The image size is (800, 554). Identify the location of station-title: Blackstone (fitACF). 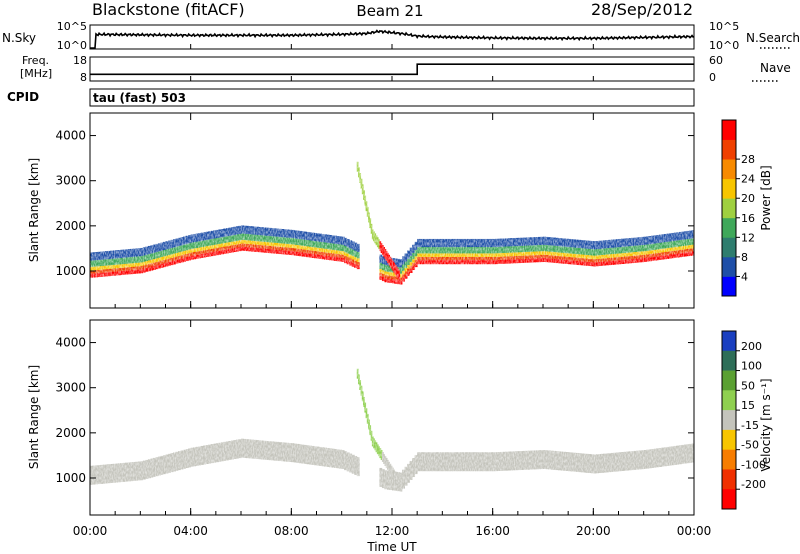
(168, 9).